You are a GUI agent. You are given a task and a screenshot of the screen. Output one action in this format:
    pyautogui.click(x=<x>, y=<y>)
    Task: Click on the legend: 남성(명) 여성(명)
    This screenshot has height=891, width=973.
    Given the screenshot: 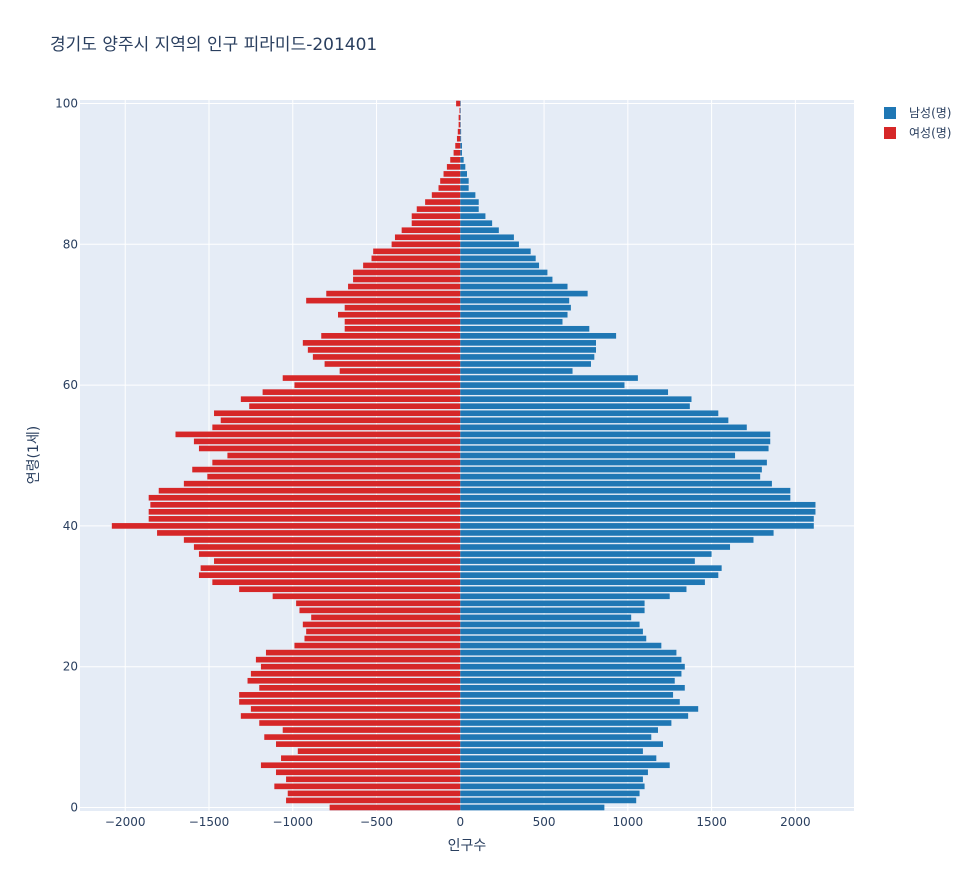 What is the action you would take?
    pyautogui.click(x=917, y=123)
    